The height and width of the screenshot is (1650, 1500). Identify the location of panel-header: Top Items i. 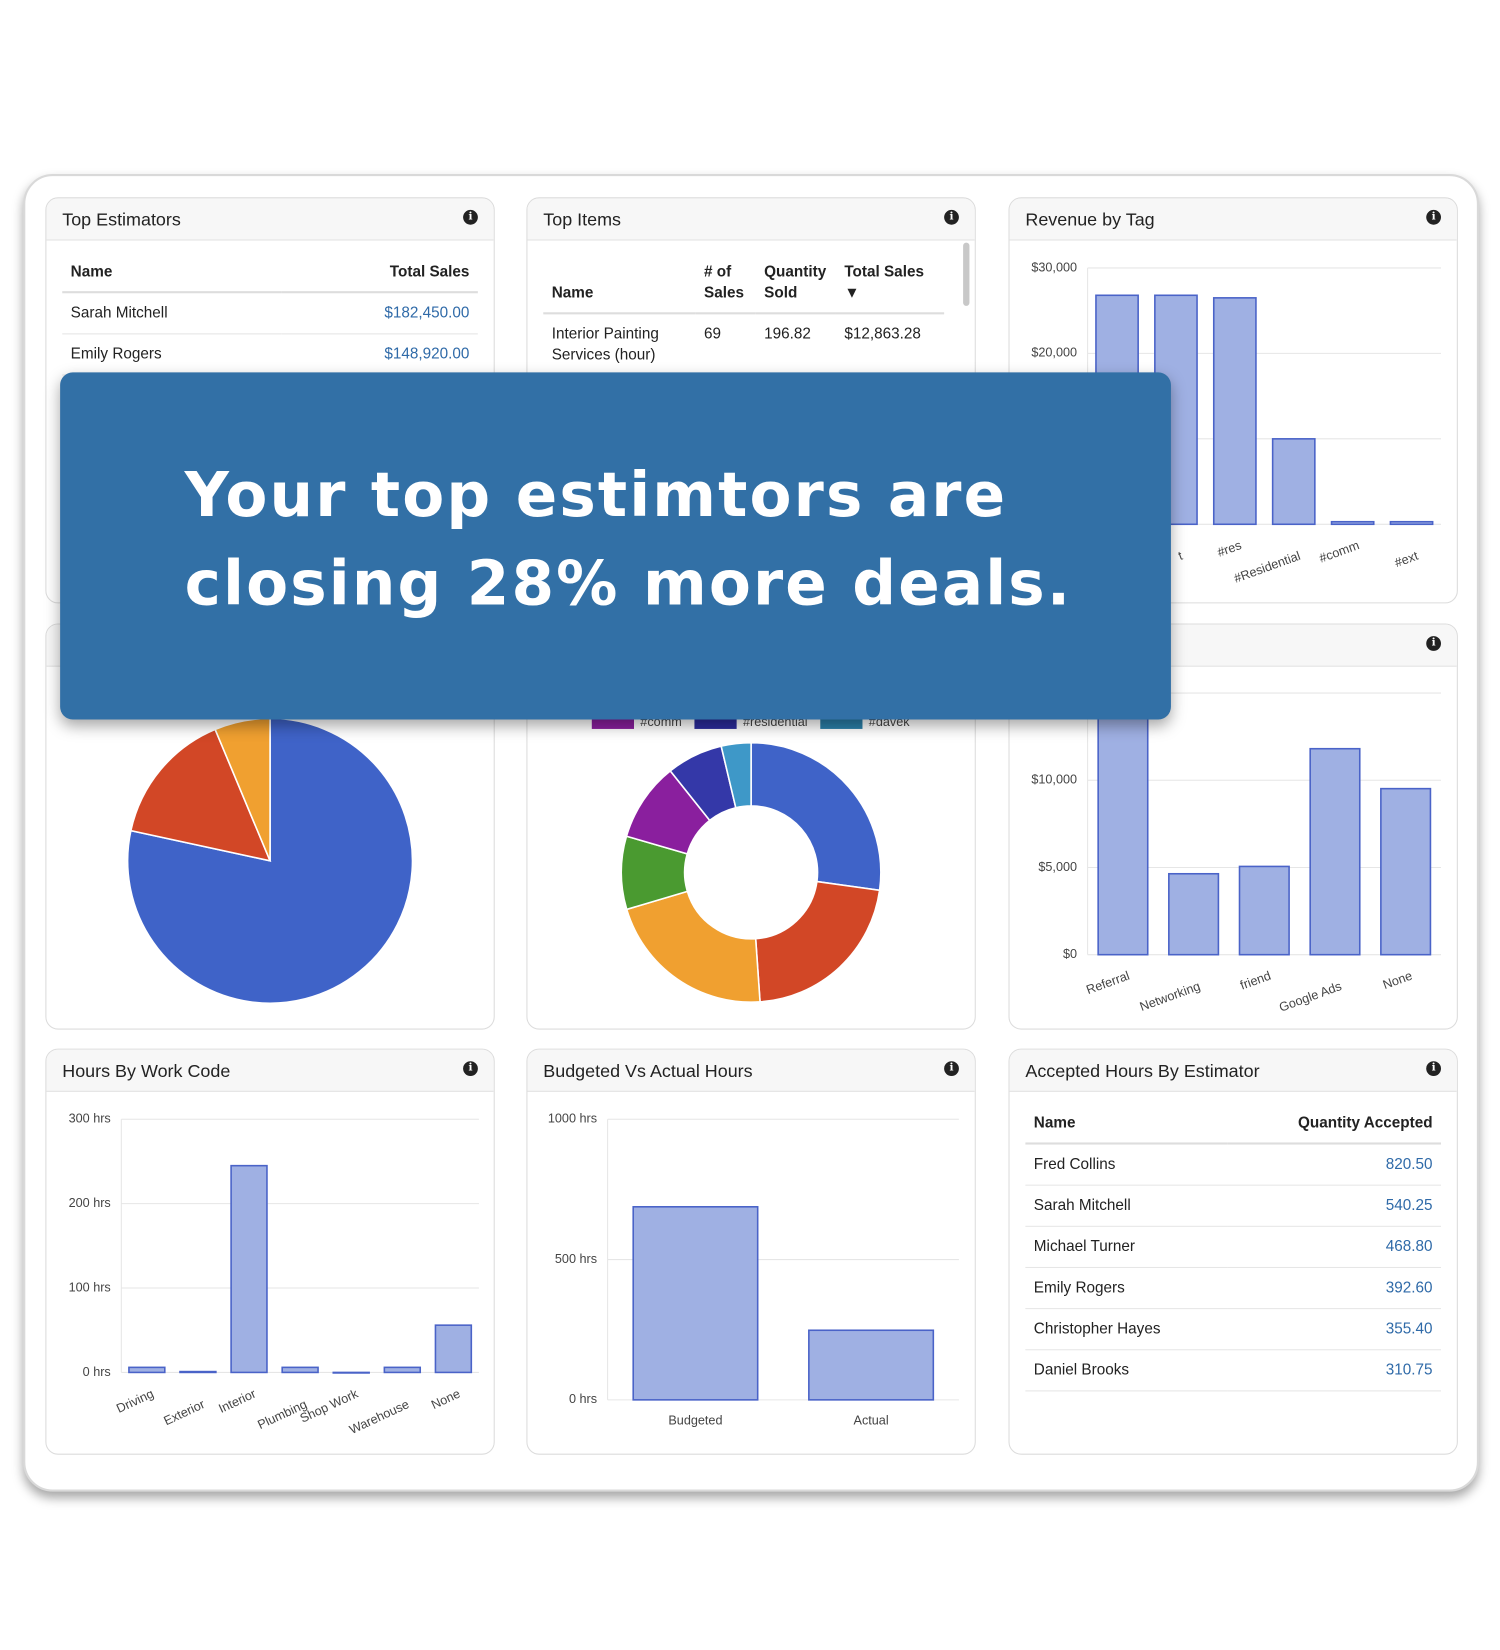
(751, 219).